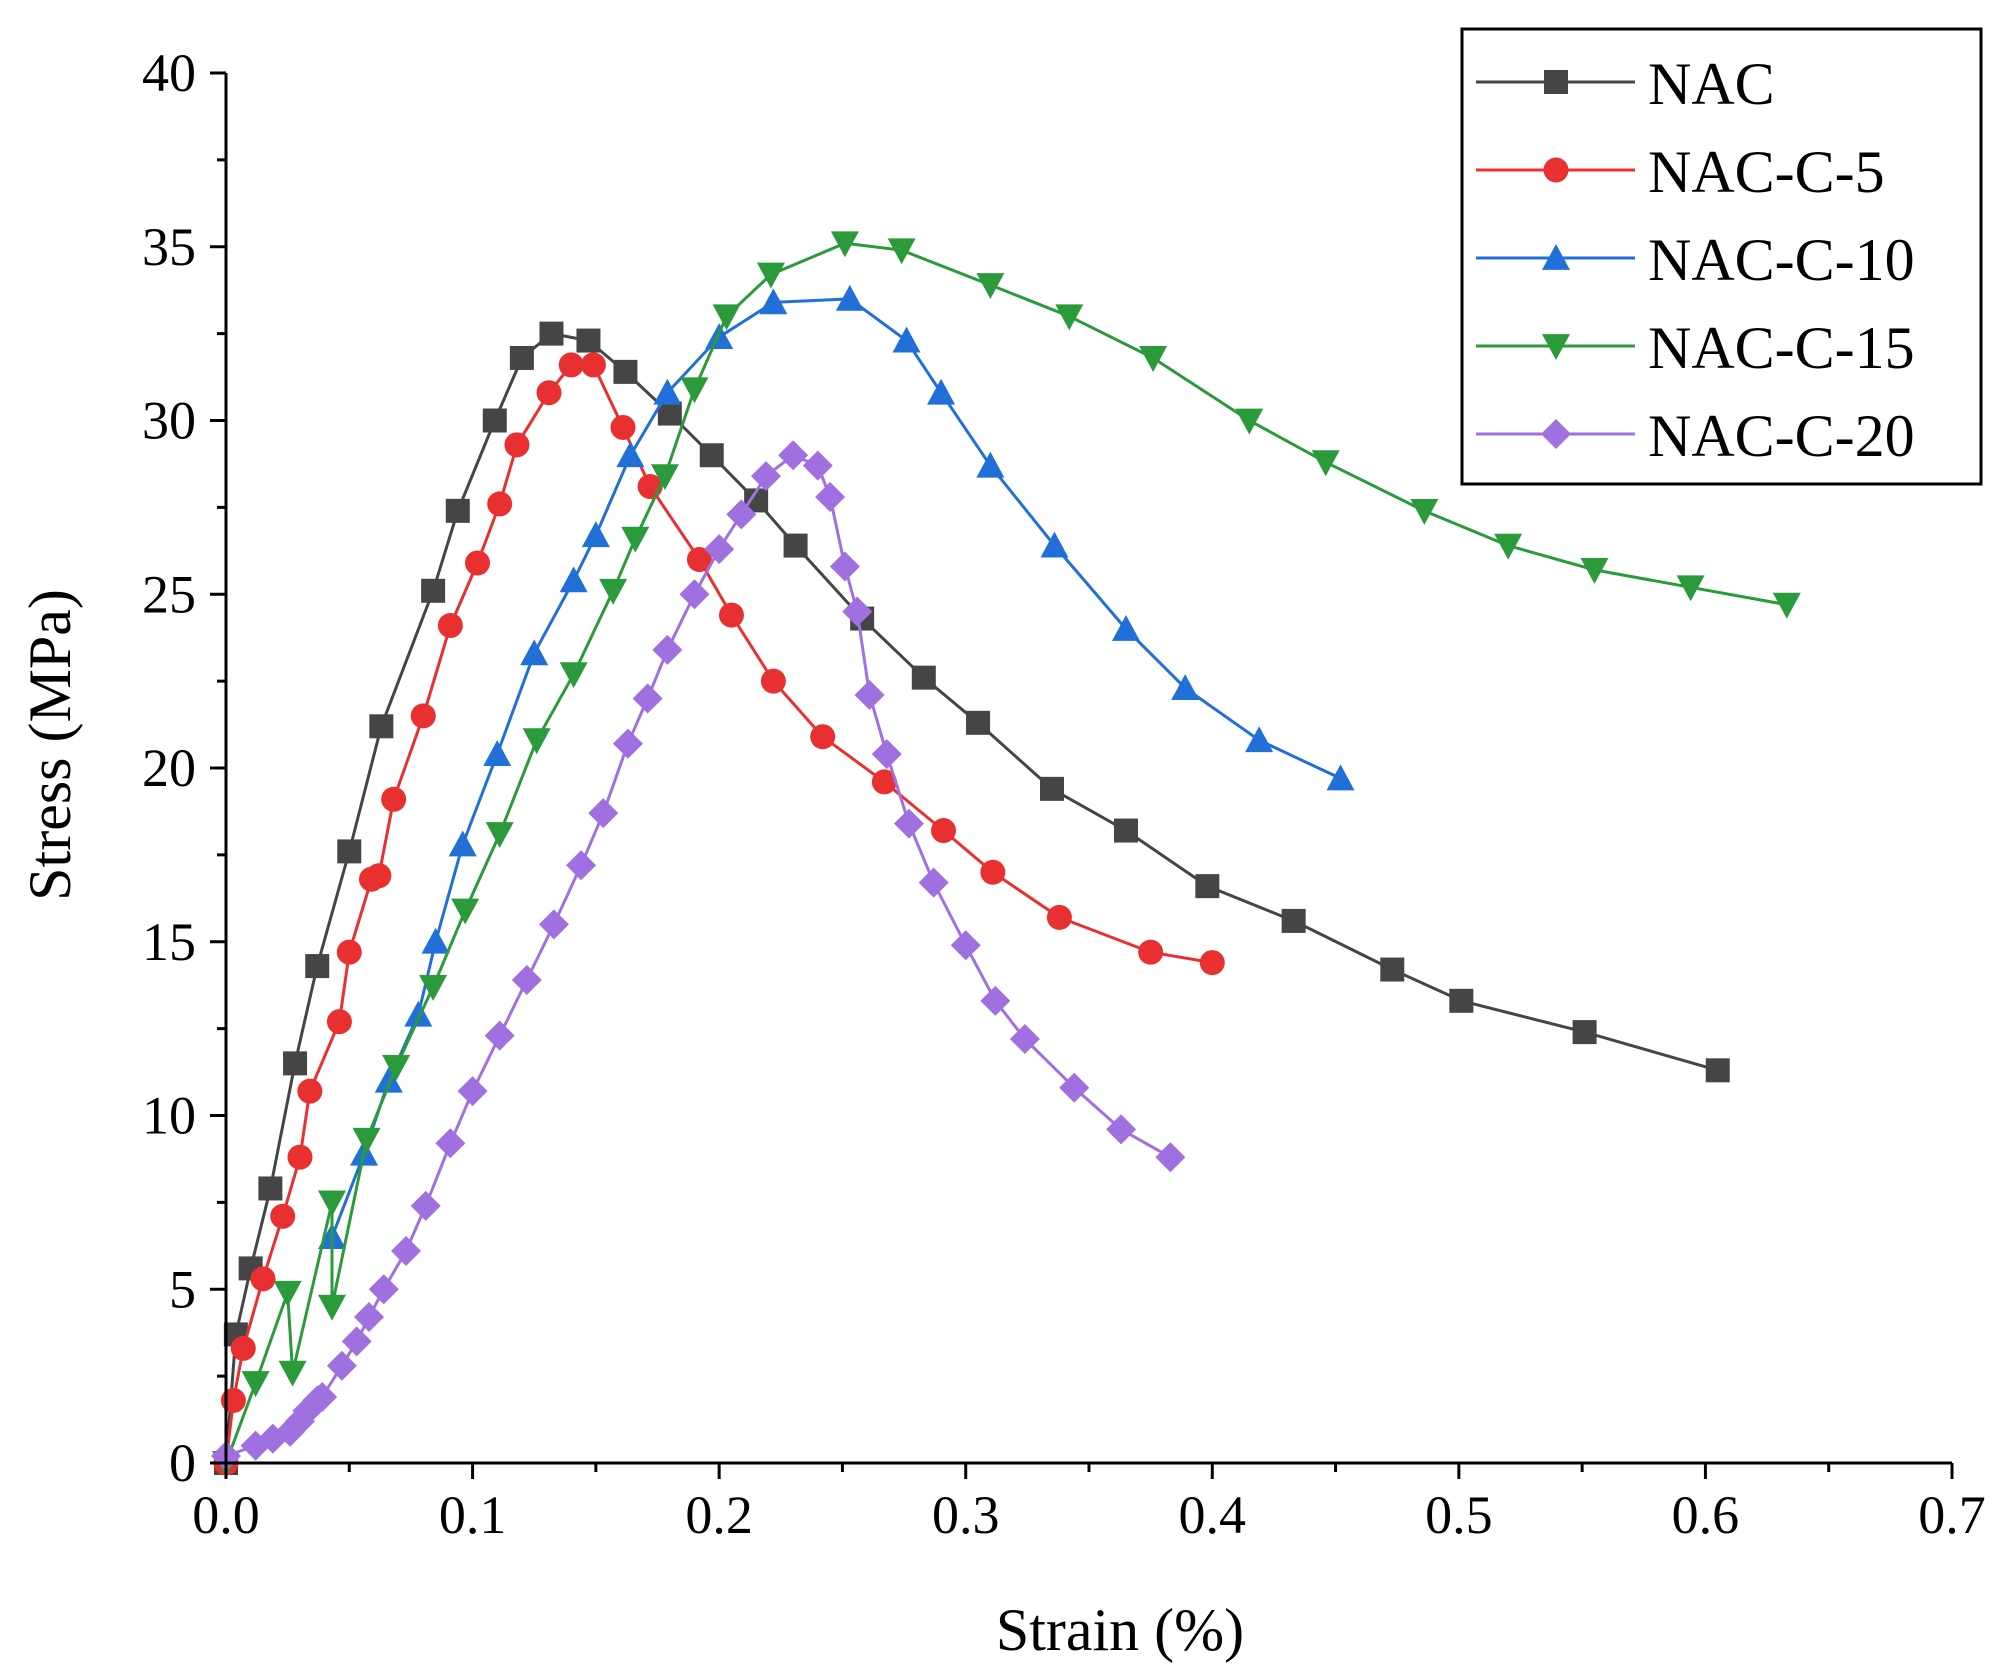 The image size is (2006, 1673). I want to click on legend-label: NAC-C-20, so click(1781, 436).